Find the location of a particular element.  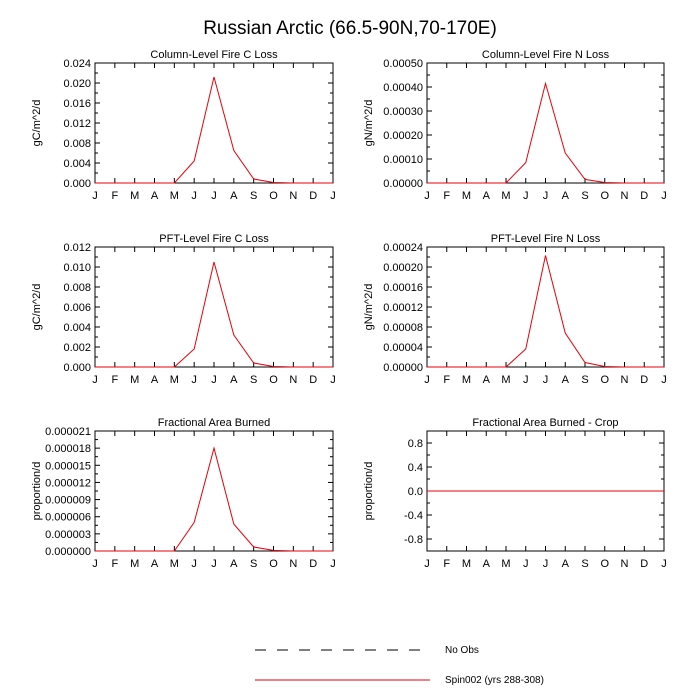

y-tick-label: 0.024 is located at coordinates (77, 64).